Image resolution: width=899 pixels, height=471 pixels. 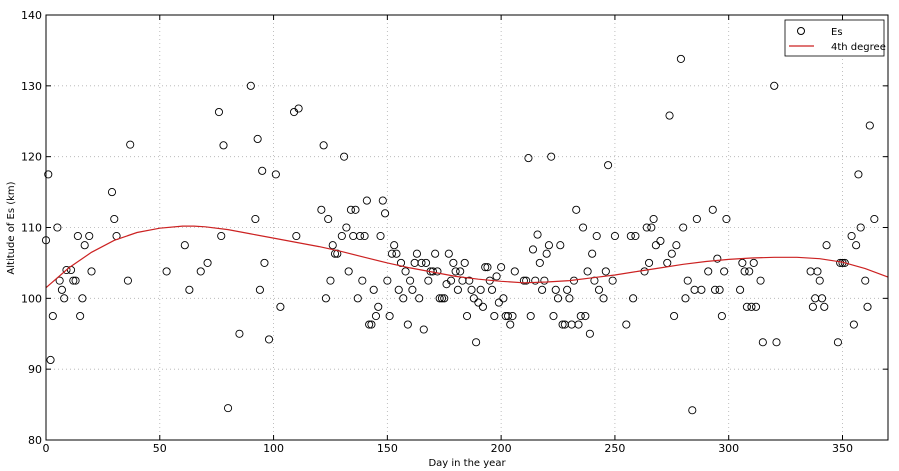 What do you see at coordinates (467, 257) in the screenshot?
I see `fit-curve-4th-degree` at bounding box center [467, 257].